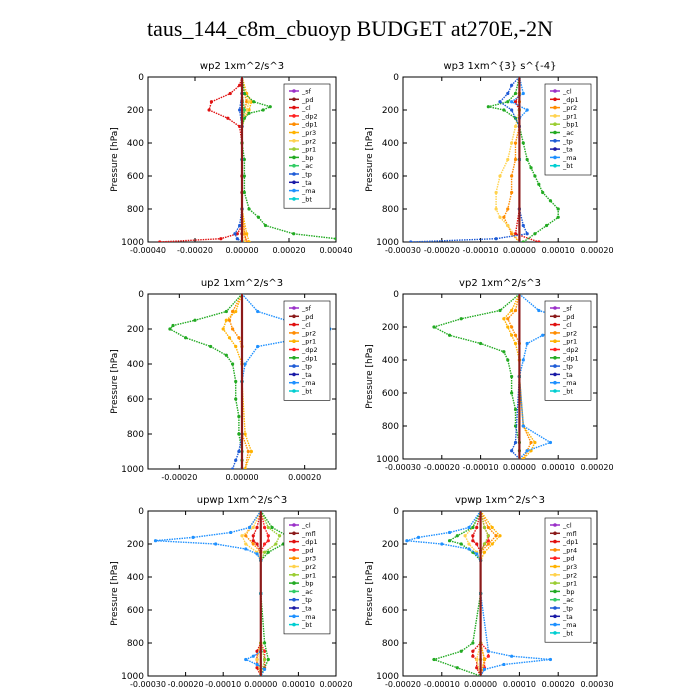 The width and height of the screenshot is (700, 700). Describe the element at coordinates (239, 381) in the screenshot. I see `series-line-pr2` at that location.